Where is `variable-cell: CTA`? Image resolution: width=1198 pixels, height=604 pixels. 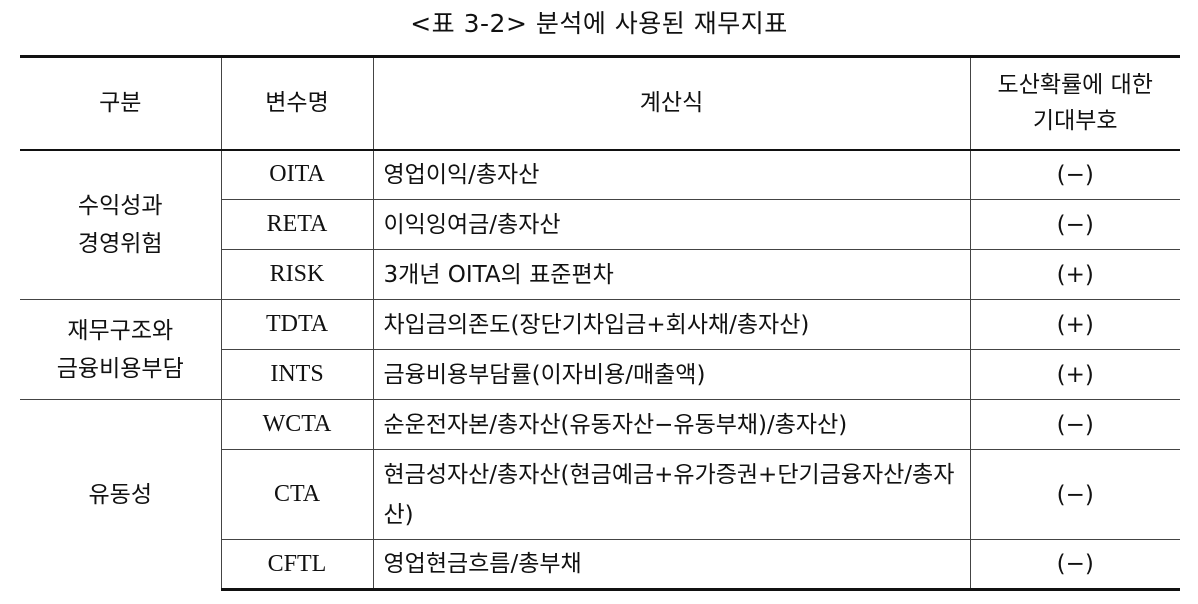
variable-cell: CTA is located at coordinates (297, 494).